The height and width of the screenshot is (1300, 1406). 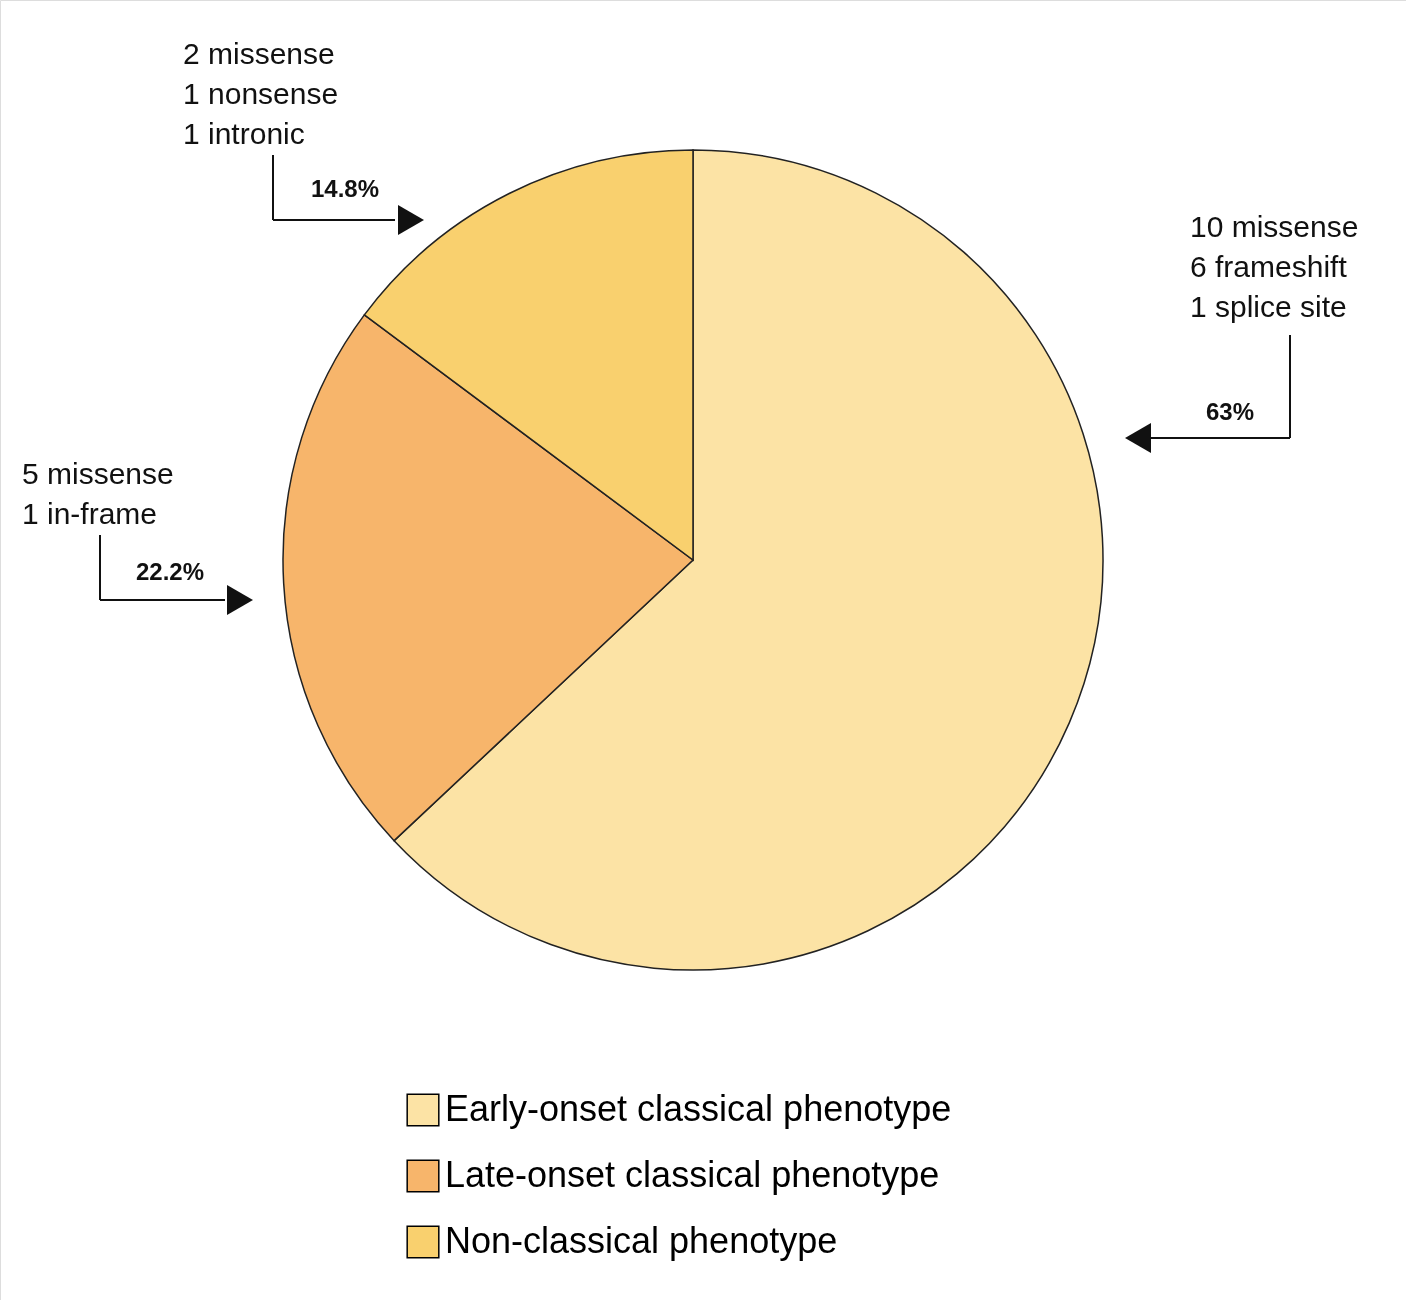 I want to click on data-label: 22.2%, so click(x=170, y=571).